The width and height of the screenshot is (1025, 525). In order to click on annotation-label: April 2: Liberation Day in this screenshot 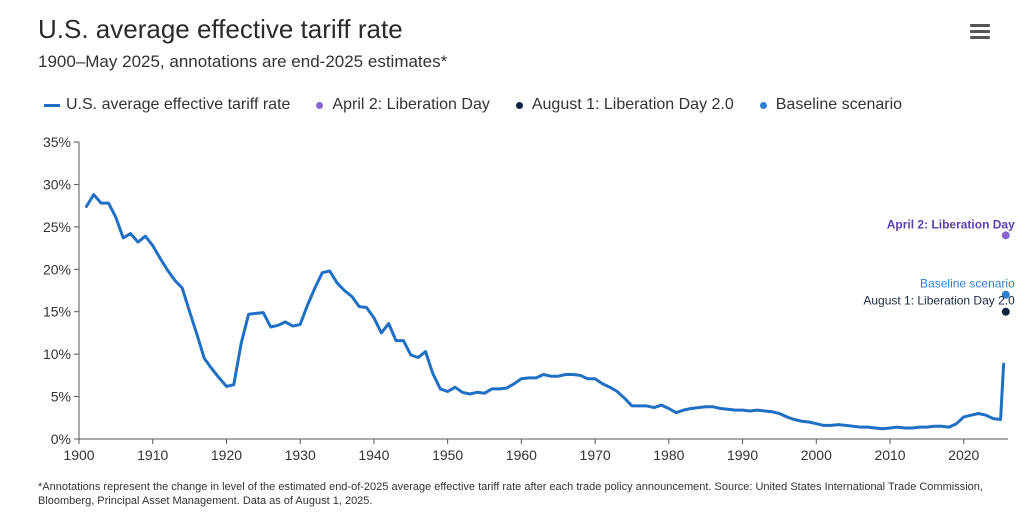, I will do `click(951, 224)`.